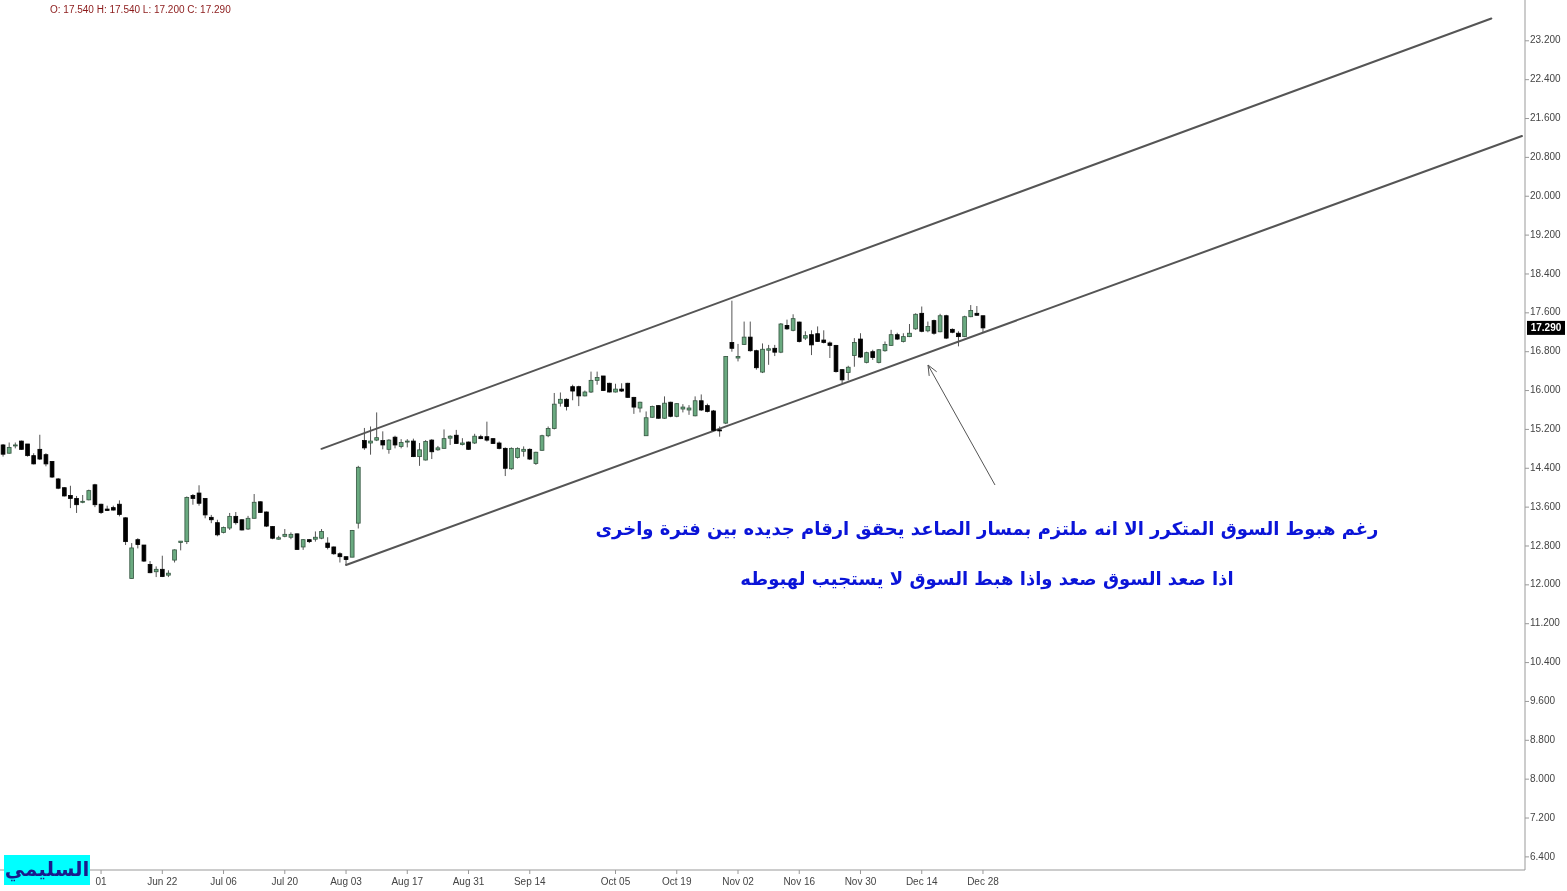  Describe the element at coordinates (101, 881) in the screenshot. I see `x-tick-label: 01` at that location.